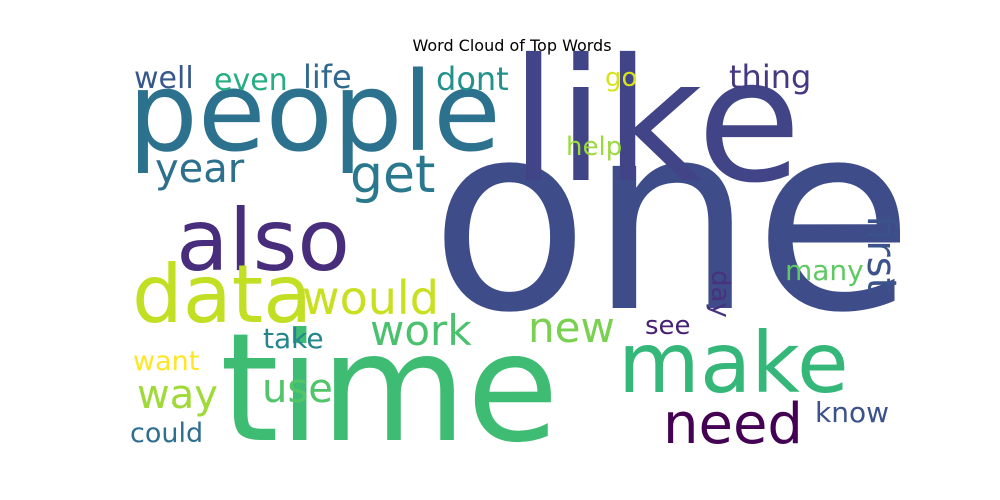 The height and width of the screenshot is (500, 1000). What do you see at coordinates (720, 294) in the screenshot?
I see `word-day: day` at bounding box center [720, 294].